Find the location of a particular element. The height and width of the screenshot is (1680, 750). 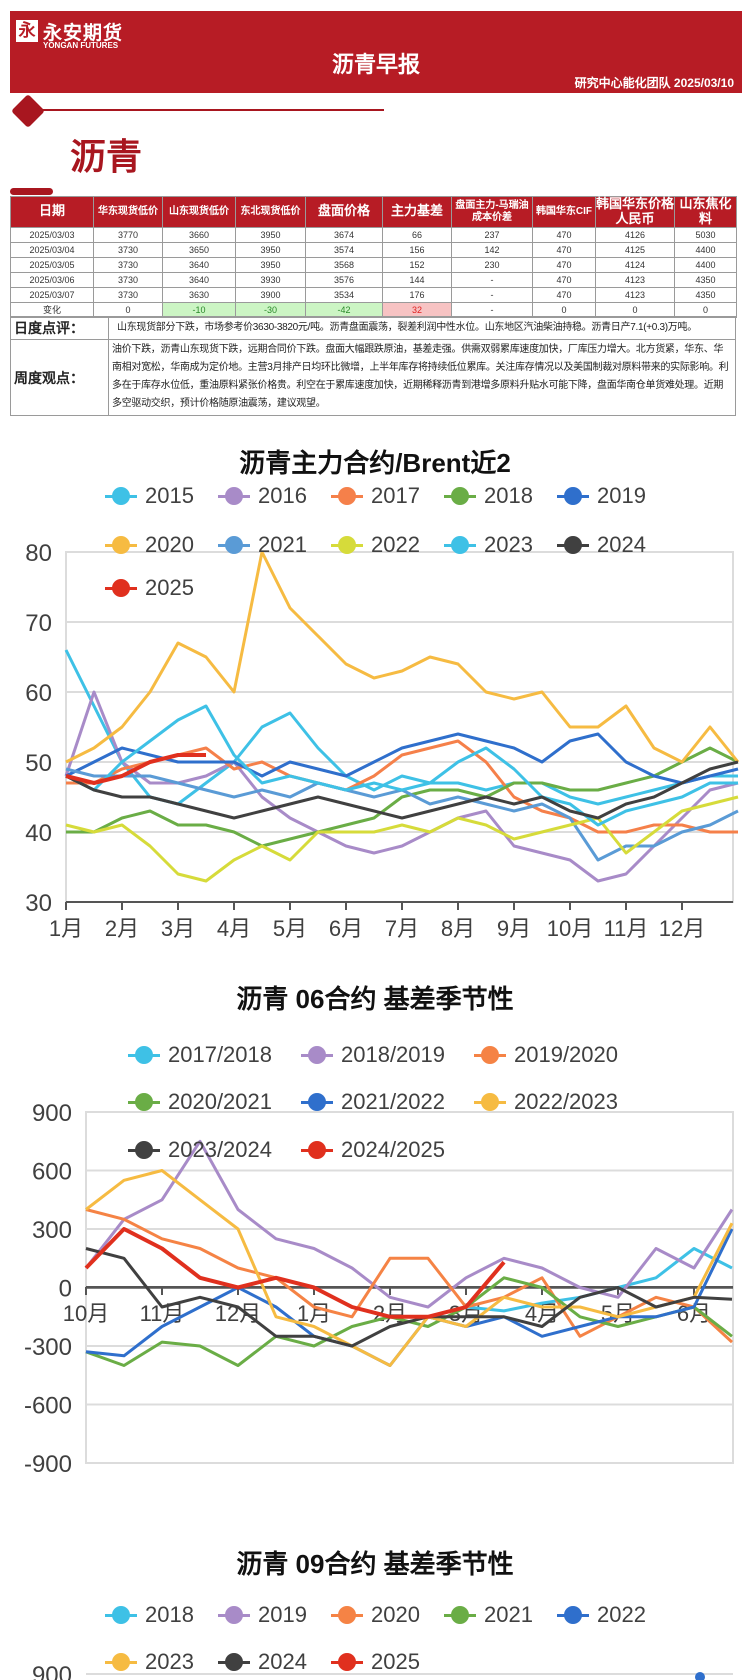

column-header: 盘面价格 is located at coordinates (344, 212).